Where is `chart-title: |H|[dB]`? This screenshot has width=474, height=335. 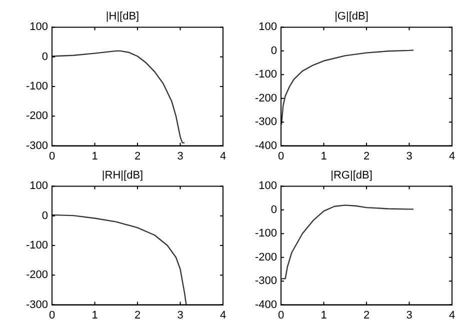 chart-title: |H|[dB] is located at coordinates (123, 16).